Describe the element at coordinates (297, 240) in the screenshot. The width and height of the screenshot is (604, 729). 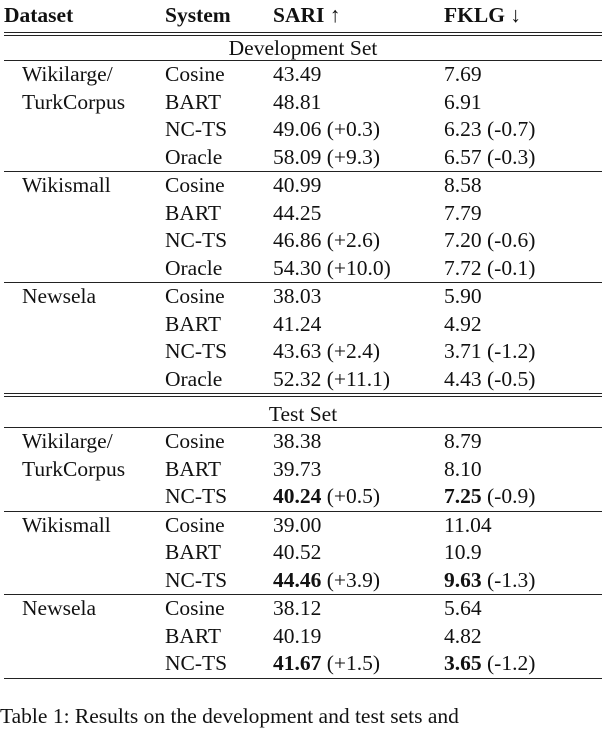
I see `sari-value: 46.86` at that location.